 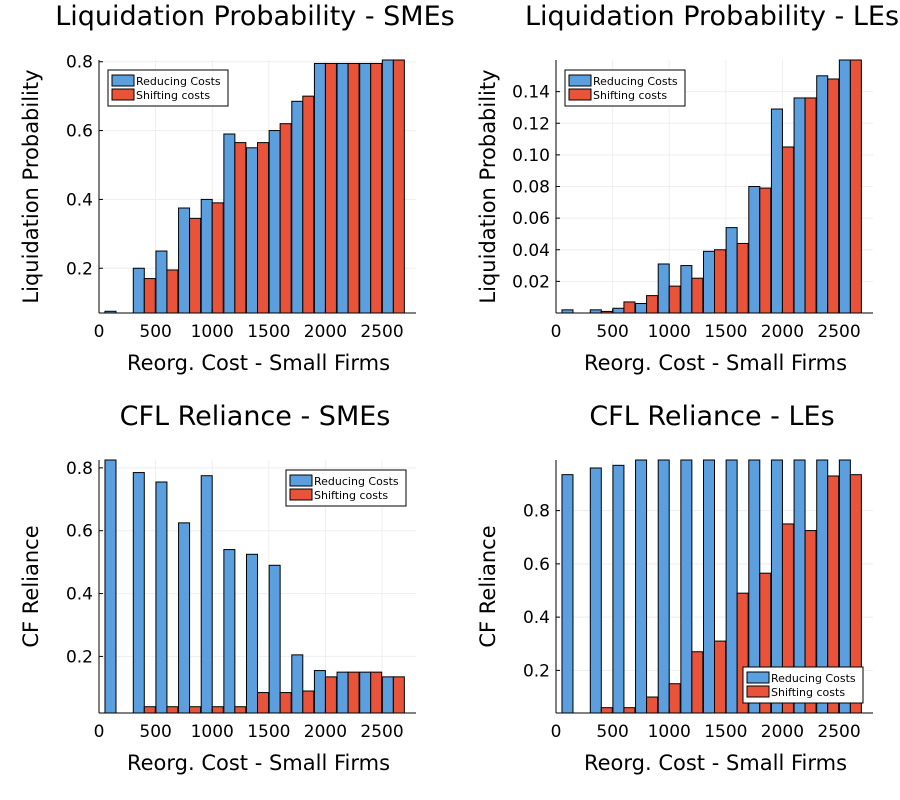 I want to click on y-tick-label: 0.04, so click(x=531, y=251).